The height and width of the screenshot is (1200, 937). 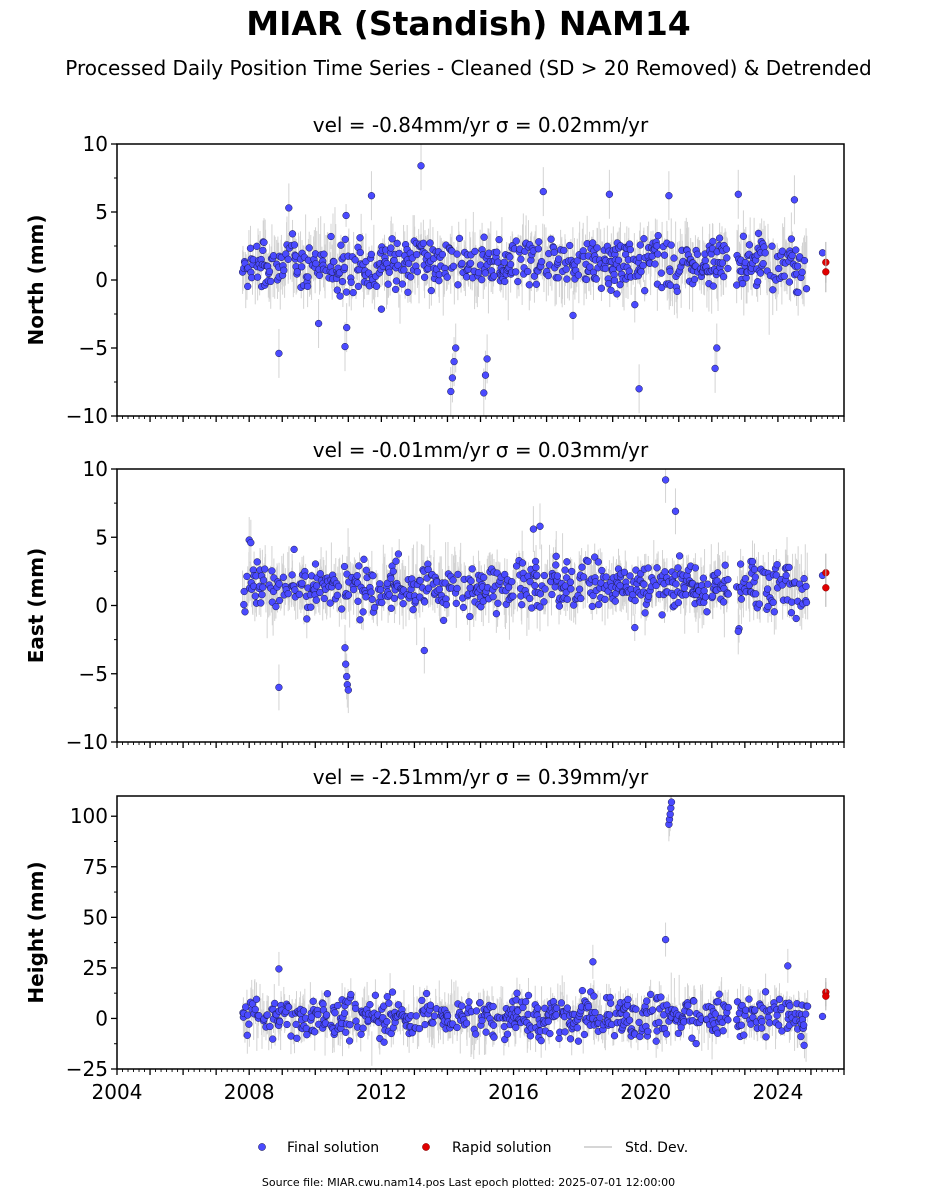 What do you see at coordinates (101, 606) in the screenshot?
I see `y-tick-label: 0` at bounding box center [101, 606].